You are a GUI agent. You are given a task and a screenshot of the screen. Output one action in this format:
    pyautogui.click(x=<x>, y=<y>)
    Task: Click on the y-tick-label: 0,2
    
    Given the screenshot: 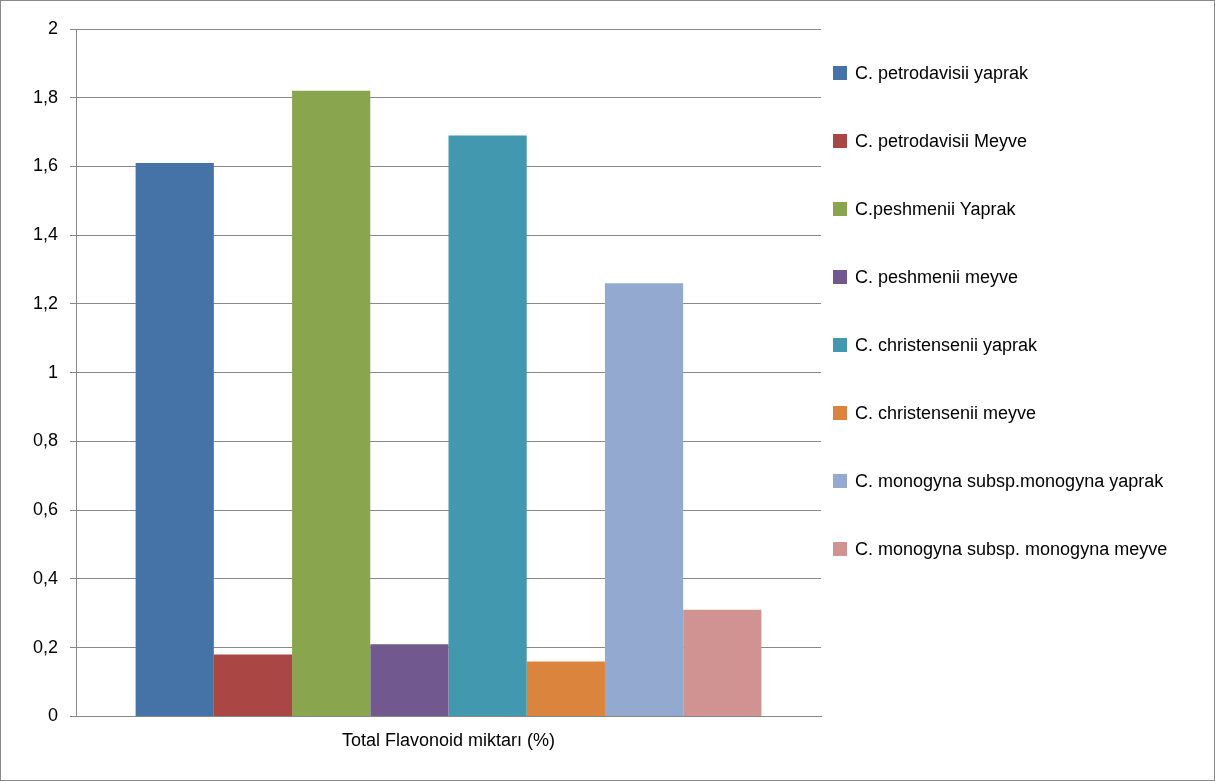 What is the action you would take?
    pyautogui.click(x=45, y=646)
    